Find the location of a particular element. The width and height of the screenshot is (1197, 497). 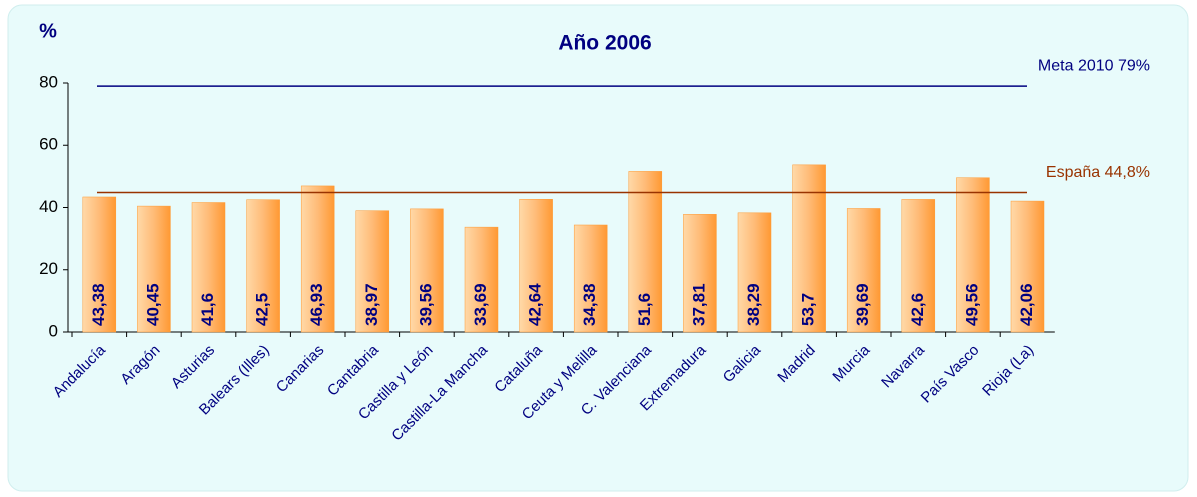

value-label: 38,97 is located at coordinates (371, 304).